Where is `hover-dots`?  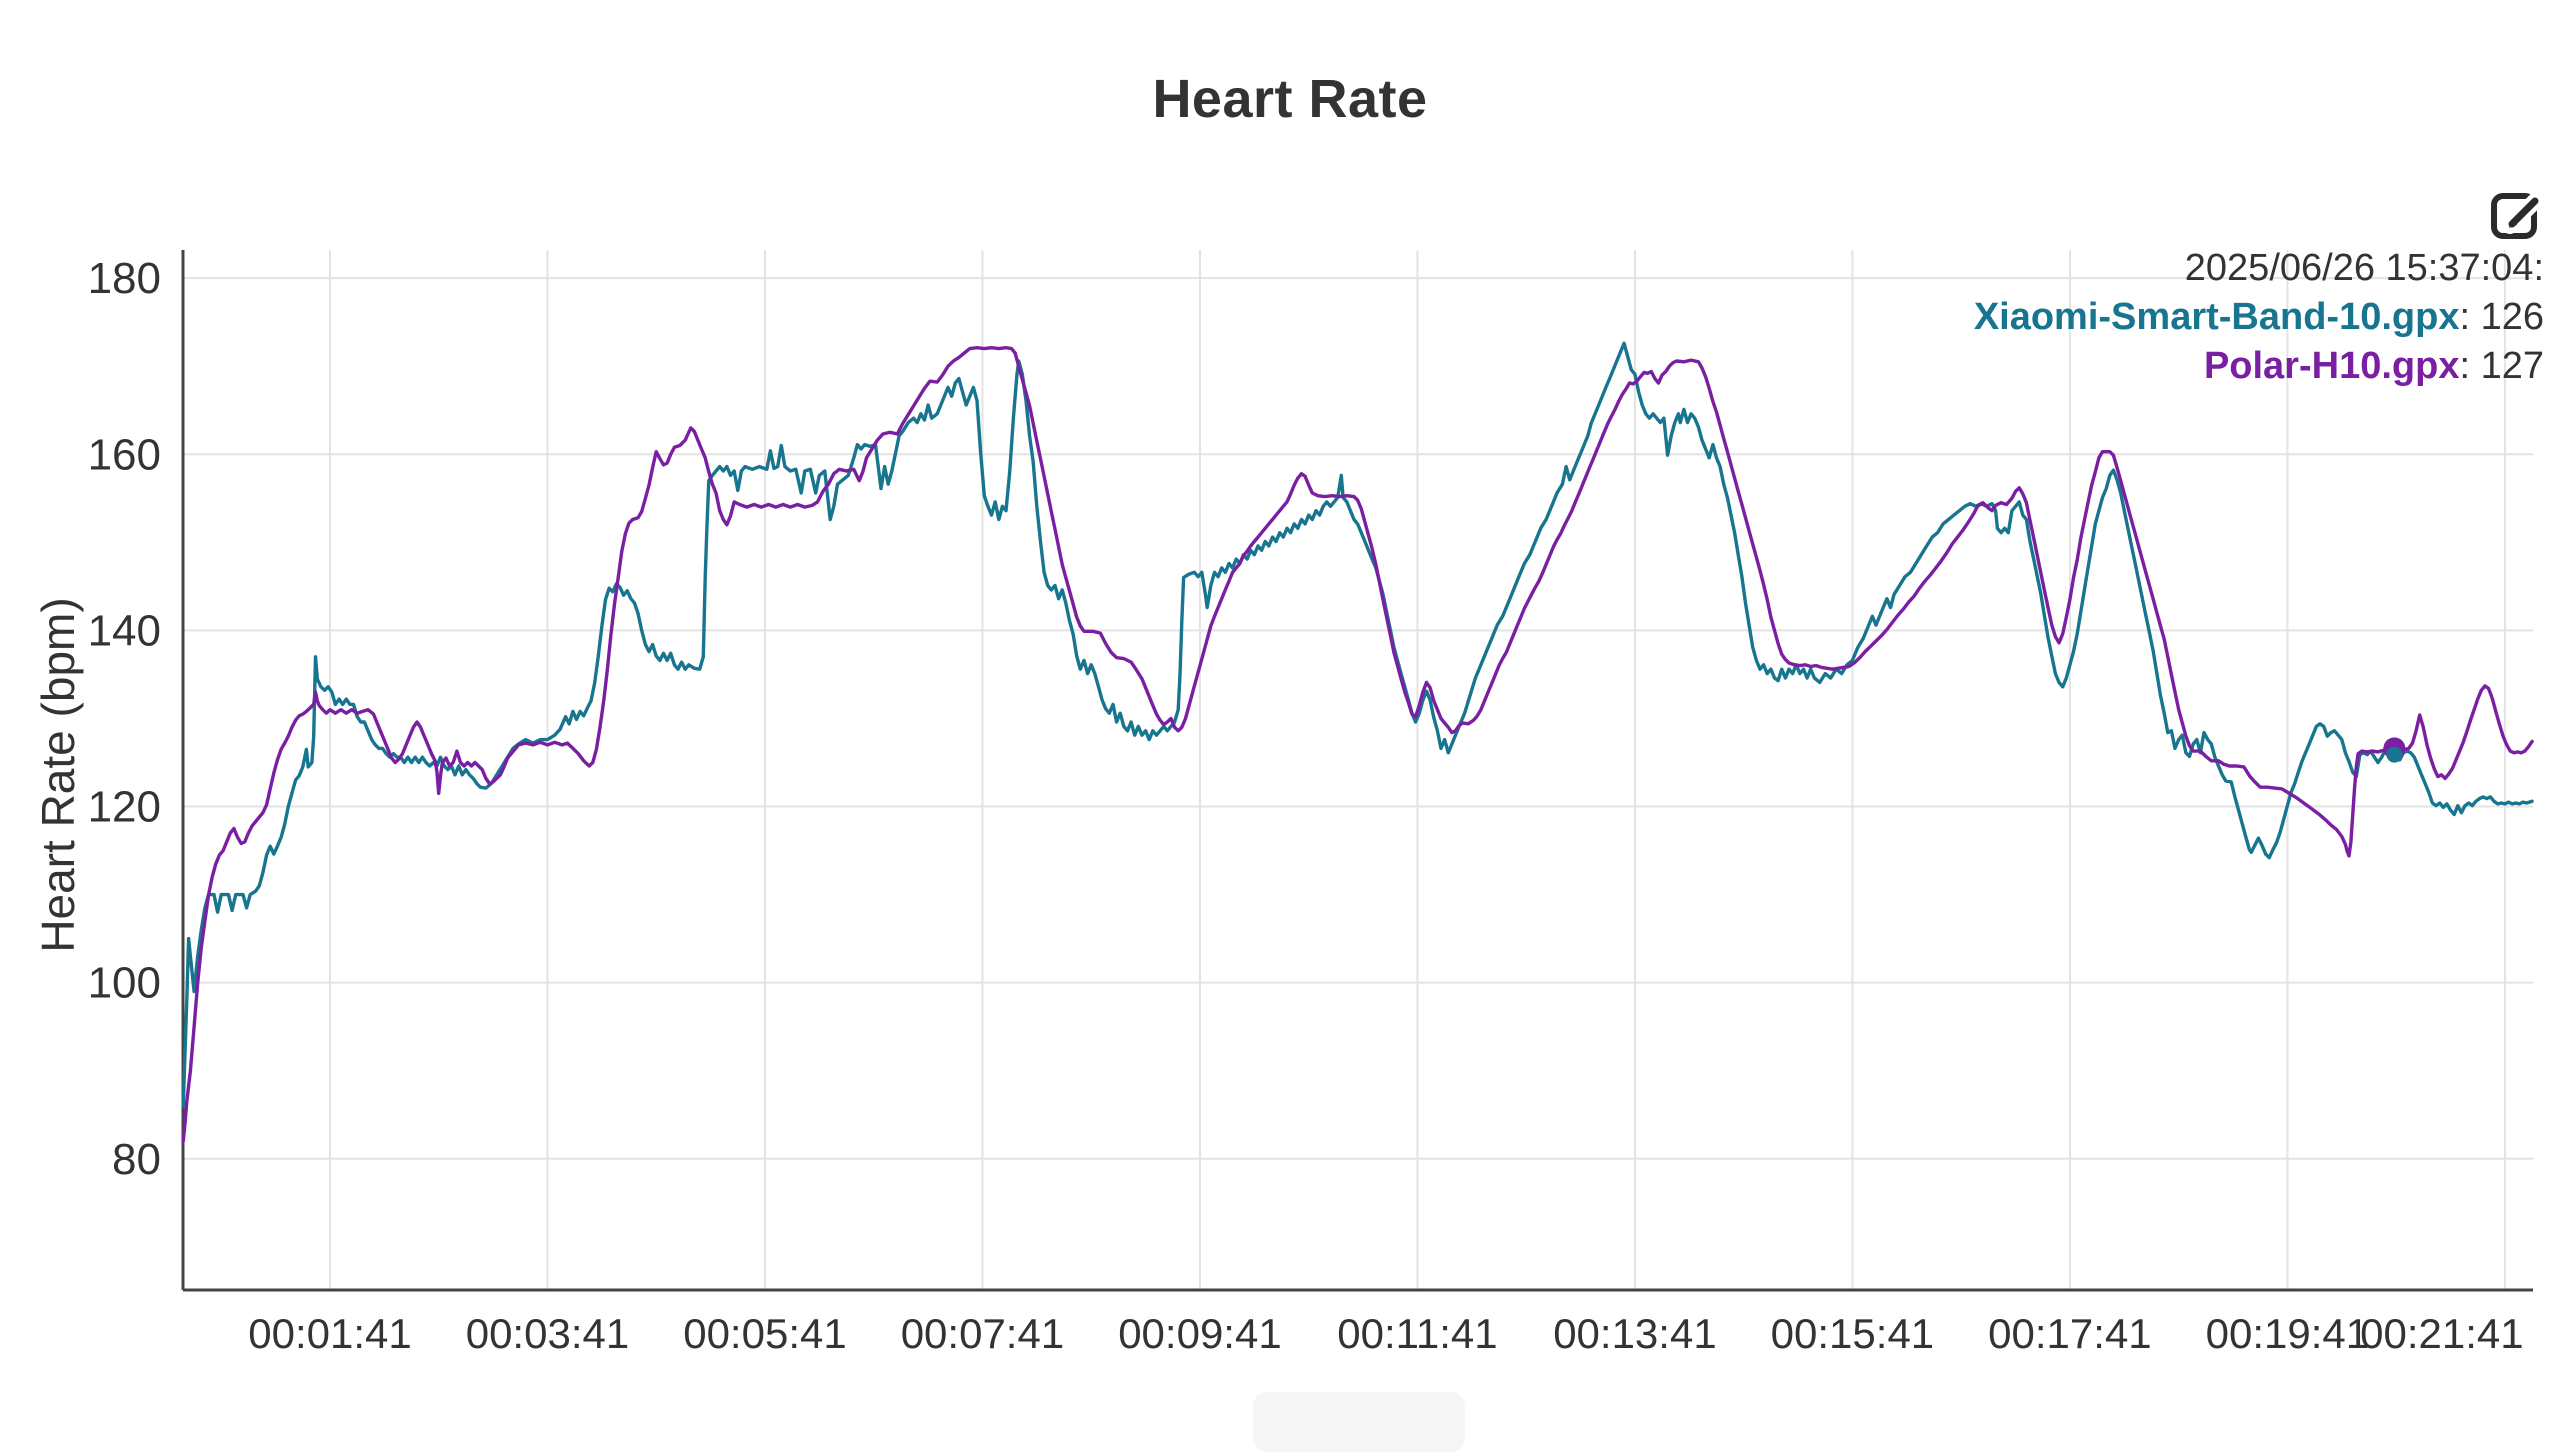 hover-dots is located at coordinates (2394, 750).